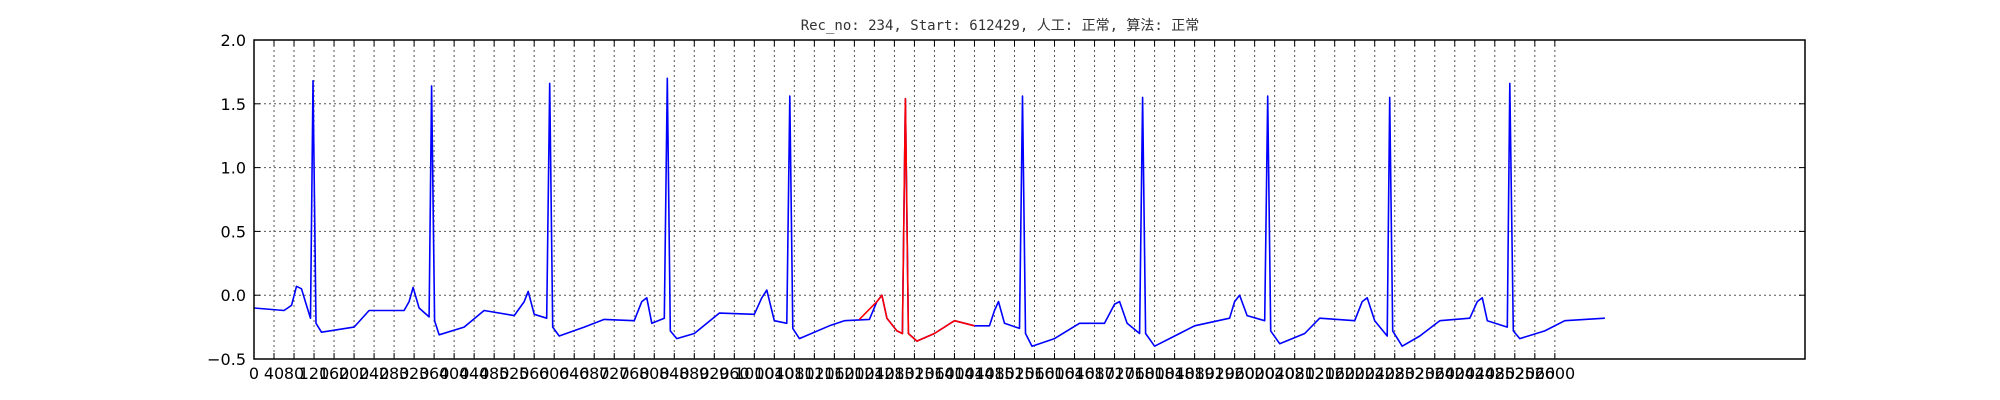 The width and height of the screenshot is (2000, 400). What do you see at coordinates (233, 104) in the screenshot?
I see `y-tick-label: 1.5` at bounding box center [233, 104].